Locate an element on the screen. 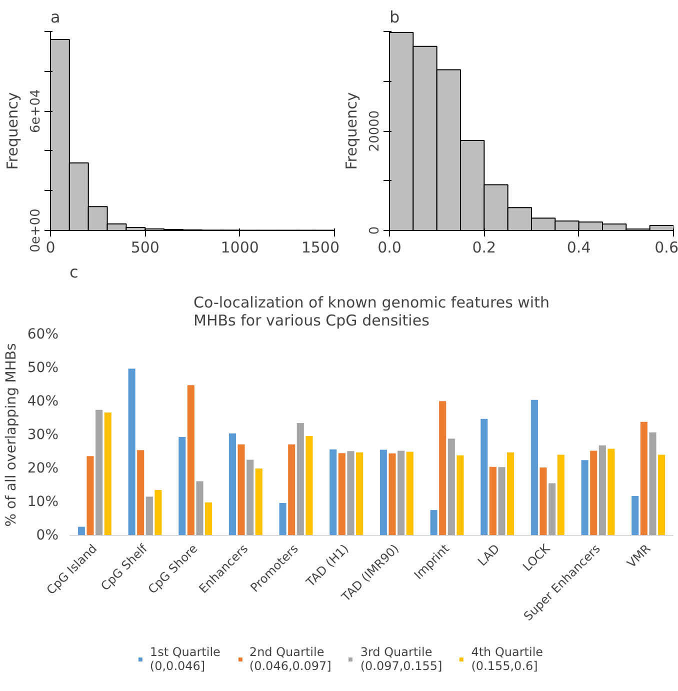 This screenshot has height=691, width=678. y-tick-label: 0e+00 is located at coordinates (36, 230).